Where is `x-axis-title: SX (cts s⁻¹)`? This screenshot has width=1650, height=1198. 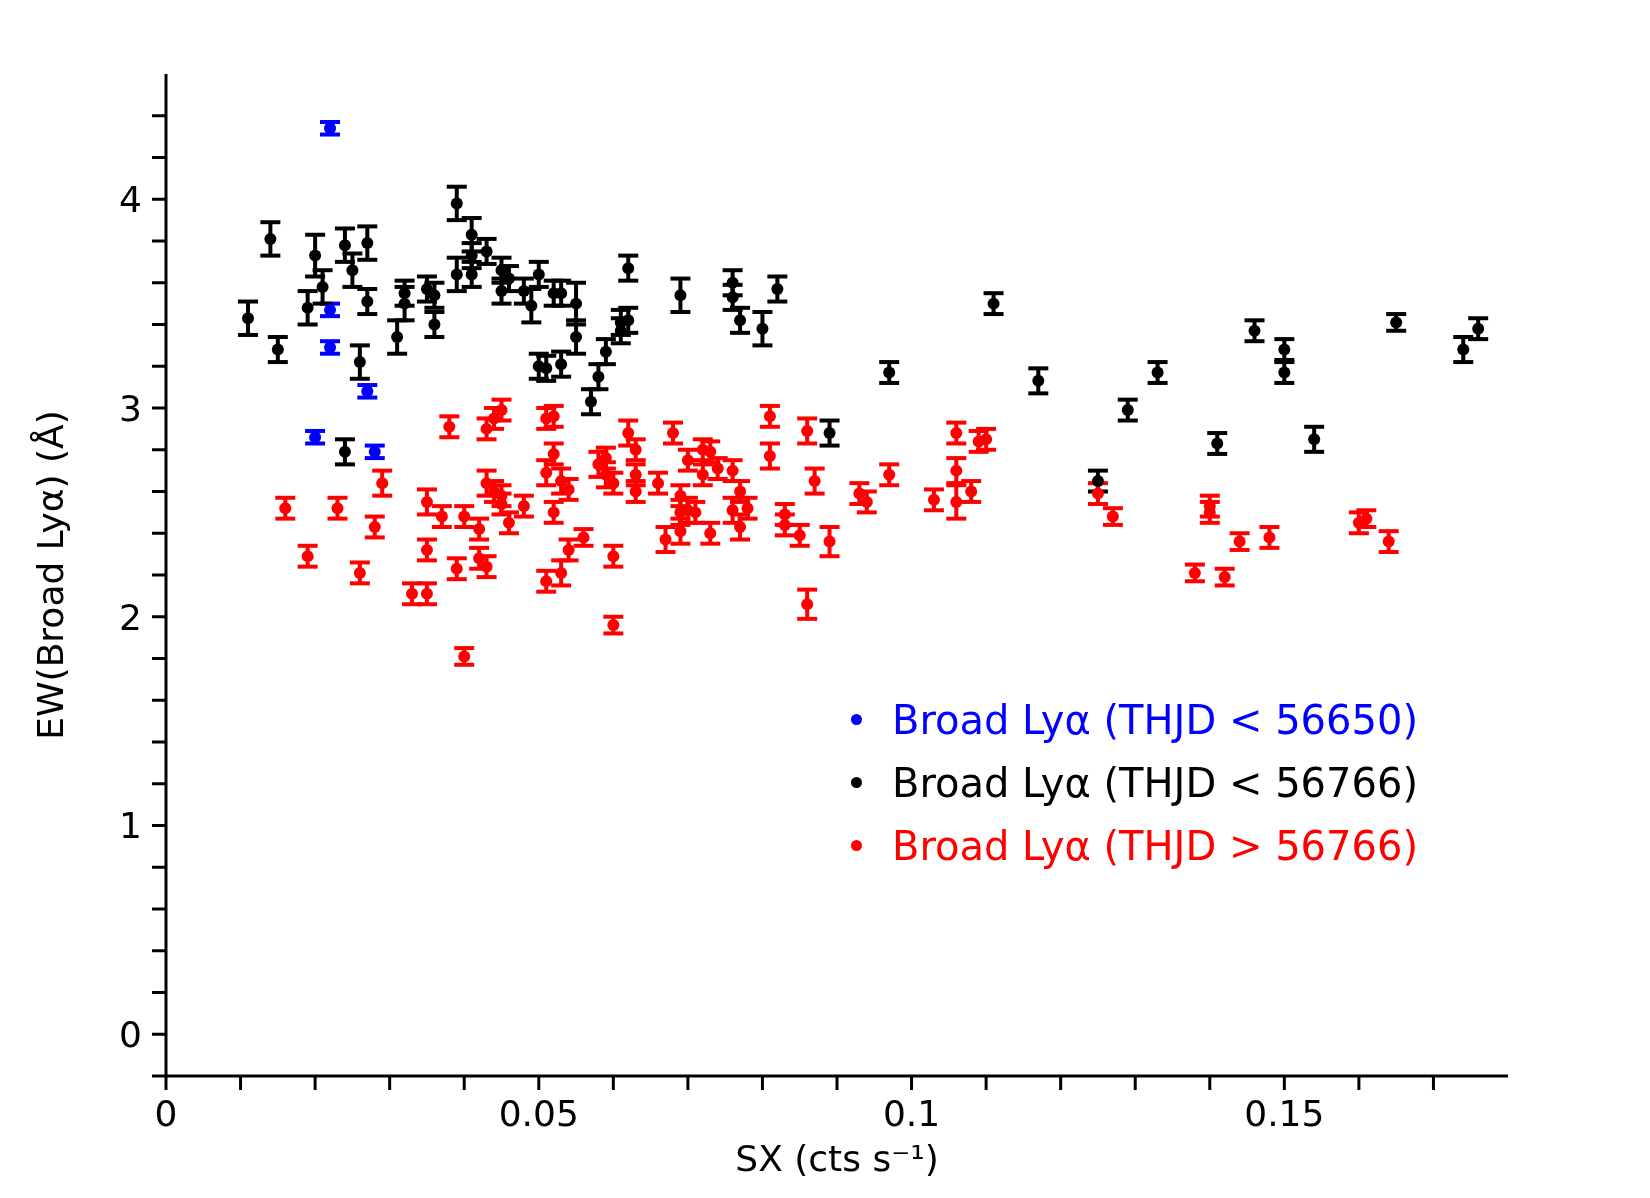
x-axis-title: SX (cts s⁻¹) is located at coordinates (837, 1158).